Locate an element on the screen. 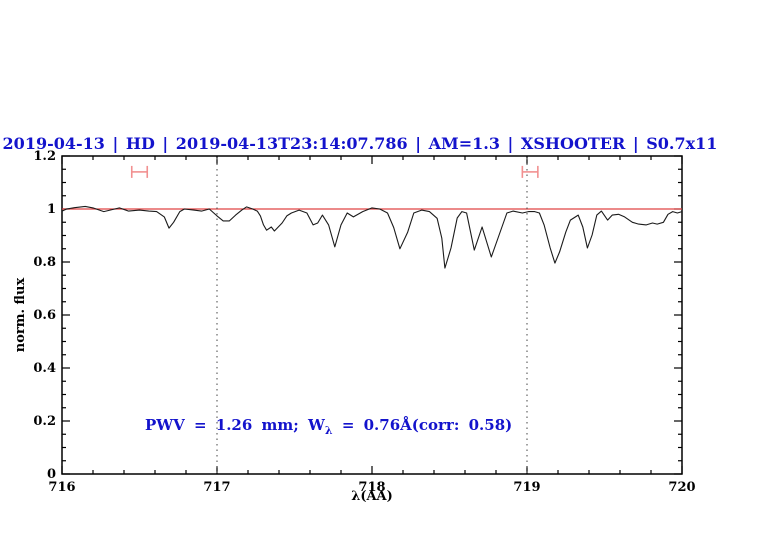 Image resolution: width=782 pixels, height=542 pixels. y-tick-label: 0.6 is located at coordinates (44, 315).